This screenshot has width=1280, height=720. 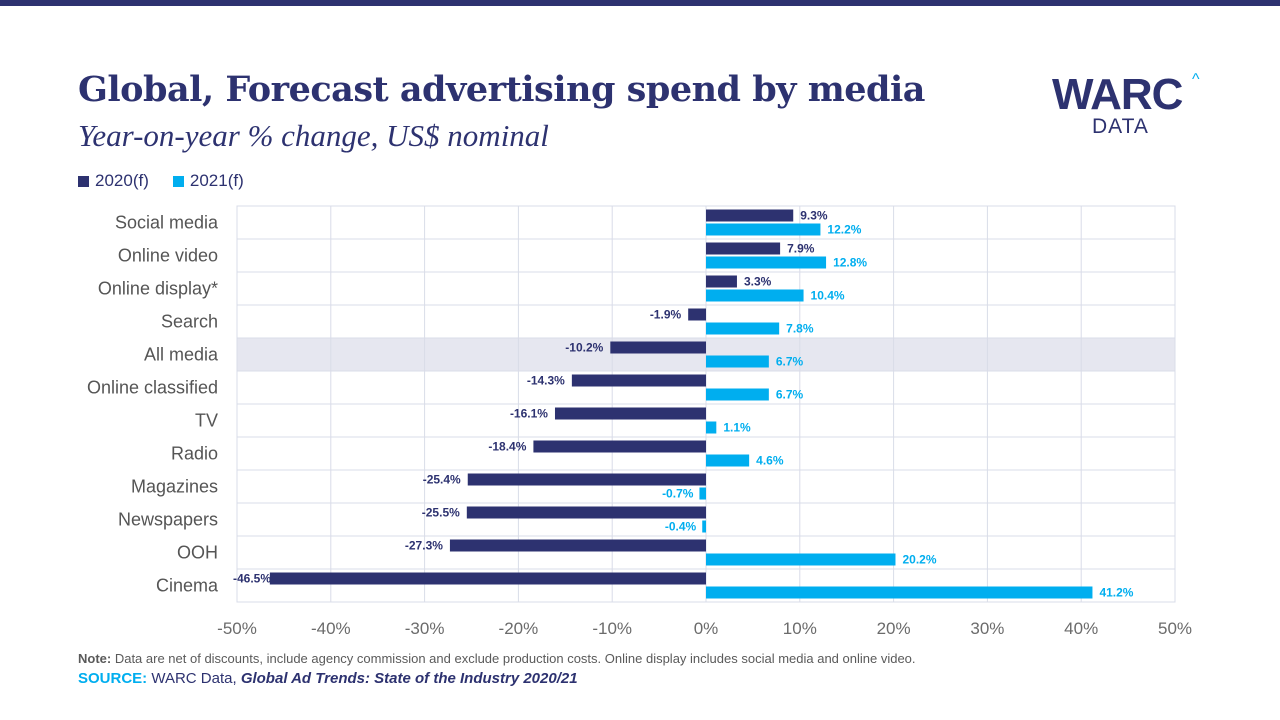 What do you see at coordinates (519, 628) in the screenshot?
I see `x-tick-label: -20%` at bounding box center [519, 628].